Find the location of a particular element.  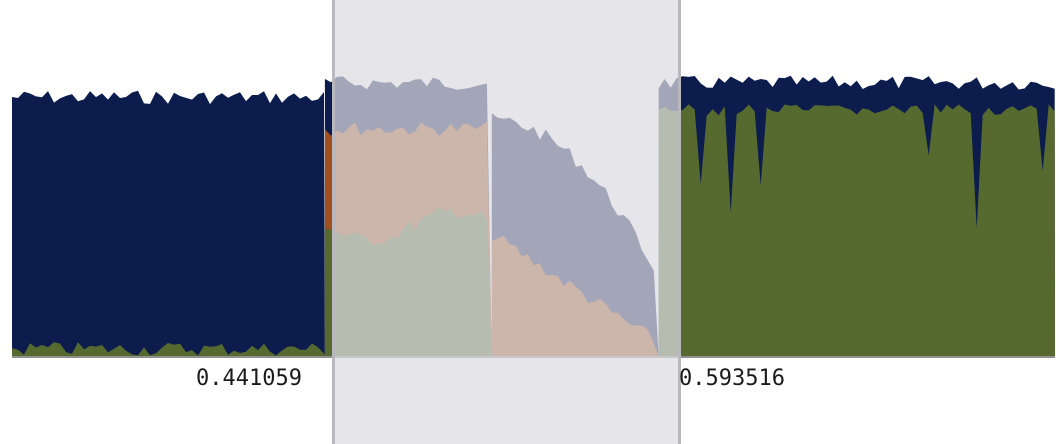

x-tick-label-end: 0.593516 is located at coordinates (732, 378).